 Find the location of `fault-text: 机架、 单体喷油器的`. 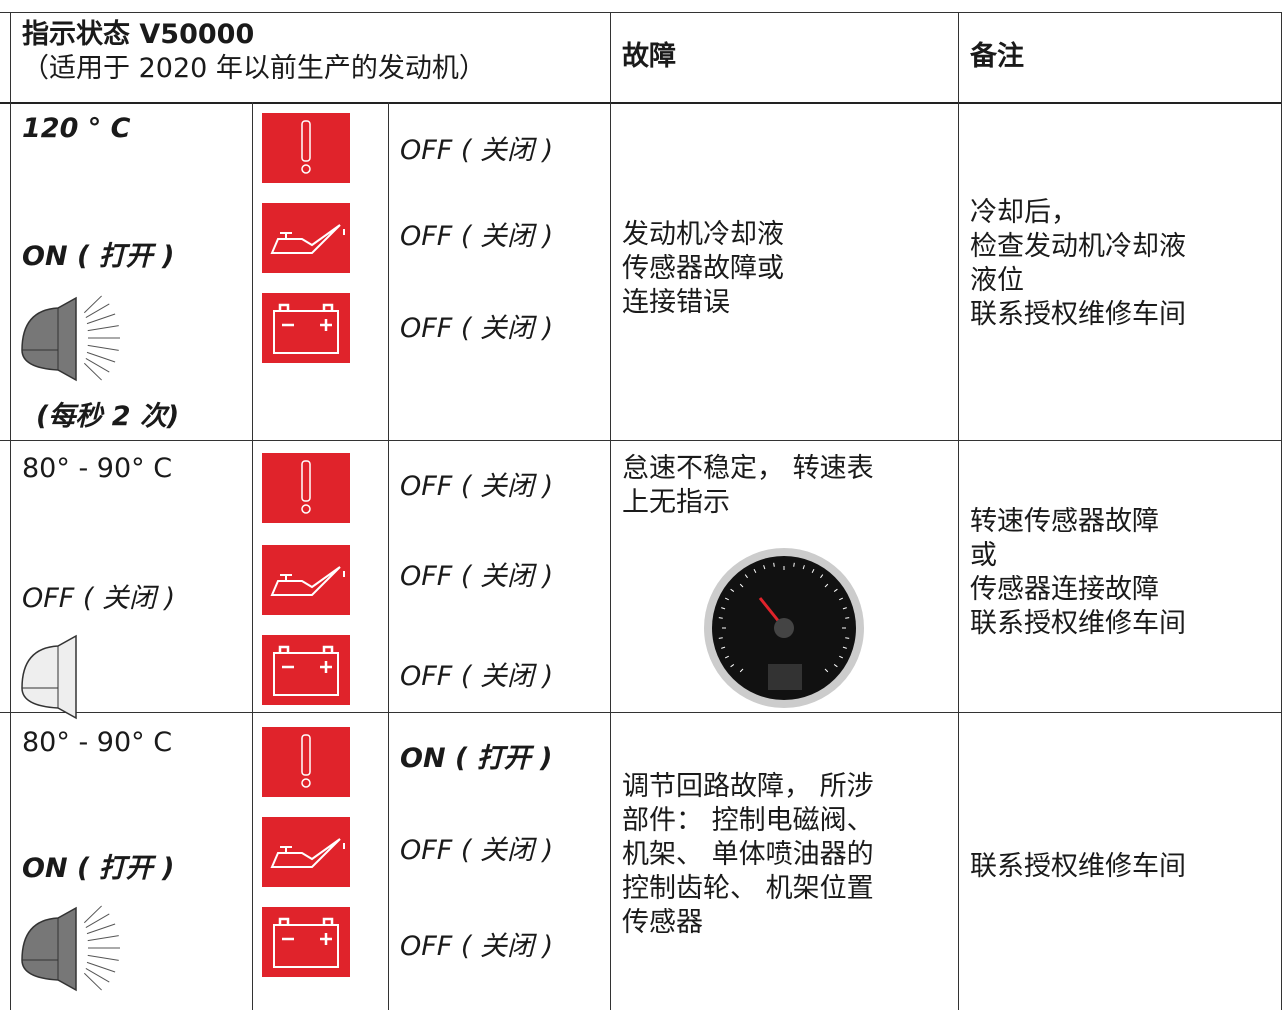

fault-text: 机架、 单体喷油器的 is located at coordinates (748, 854).